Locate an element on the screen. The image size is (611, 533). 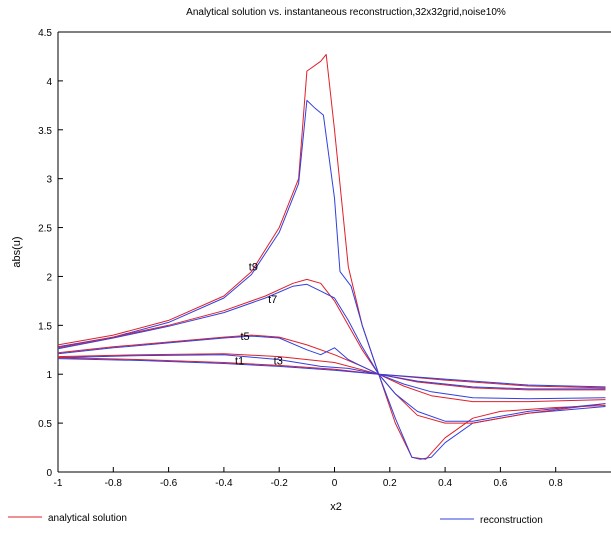
x-tick-label: 0.6 is located at coordinates (500, 483).